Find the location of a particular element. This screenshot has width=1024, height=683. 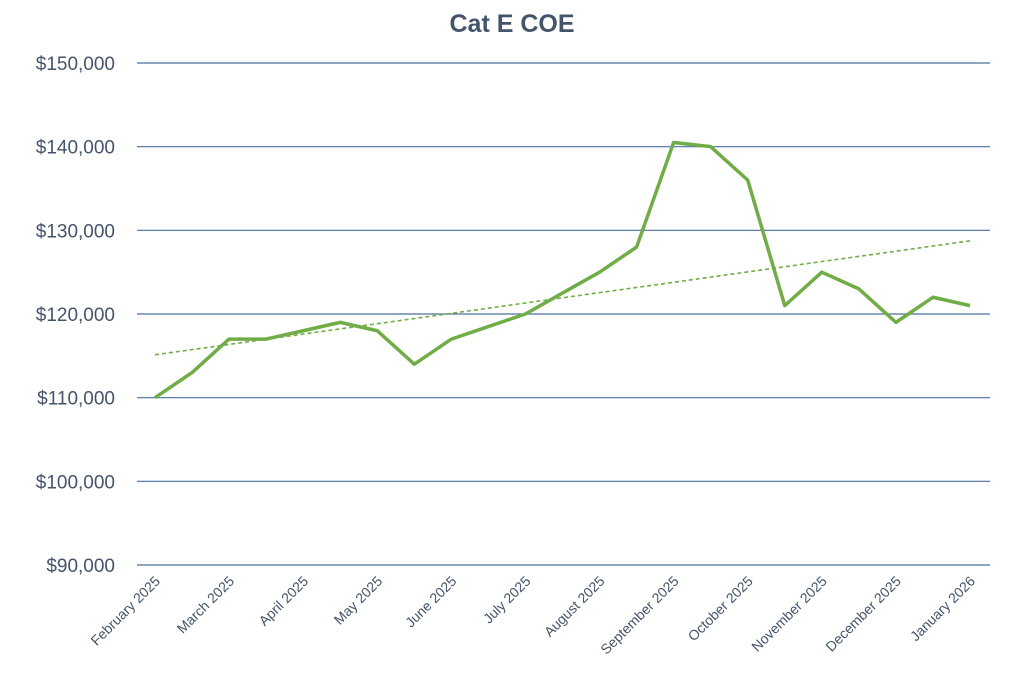

x-tick-label: July 2025 is located at coordinates (507, 600).